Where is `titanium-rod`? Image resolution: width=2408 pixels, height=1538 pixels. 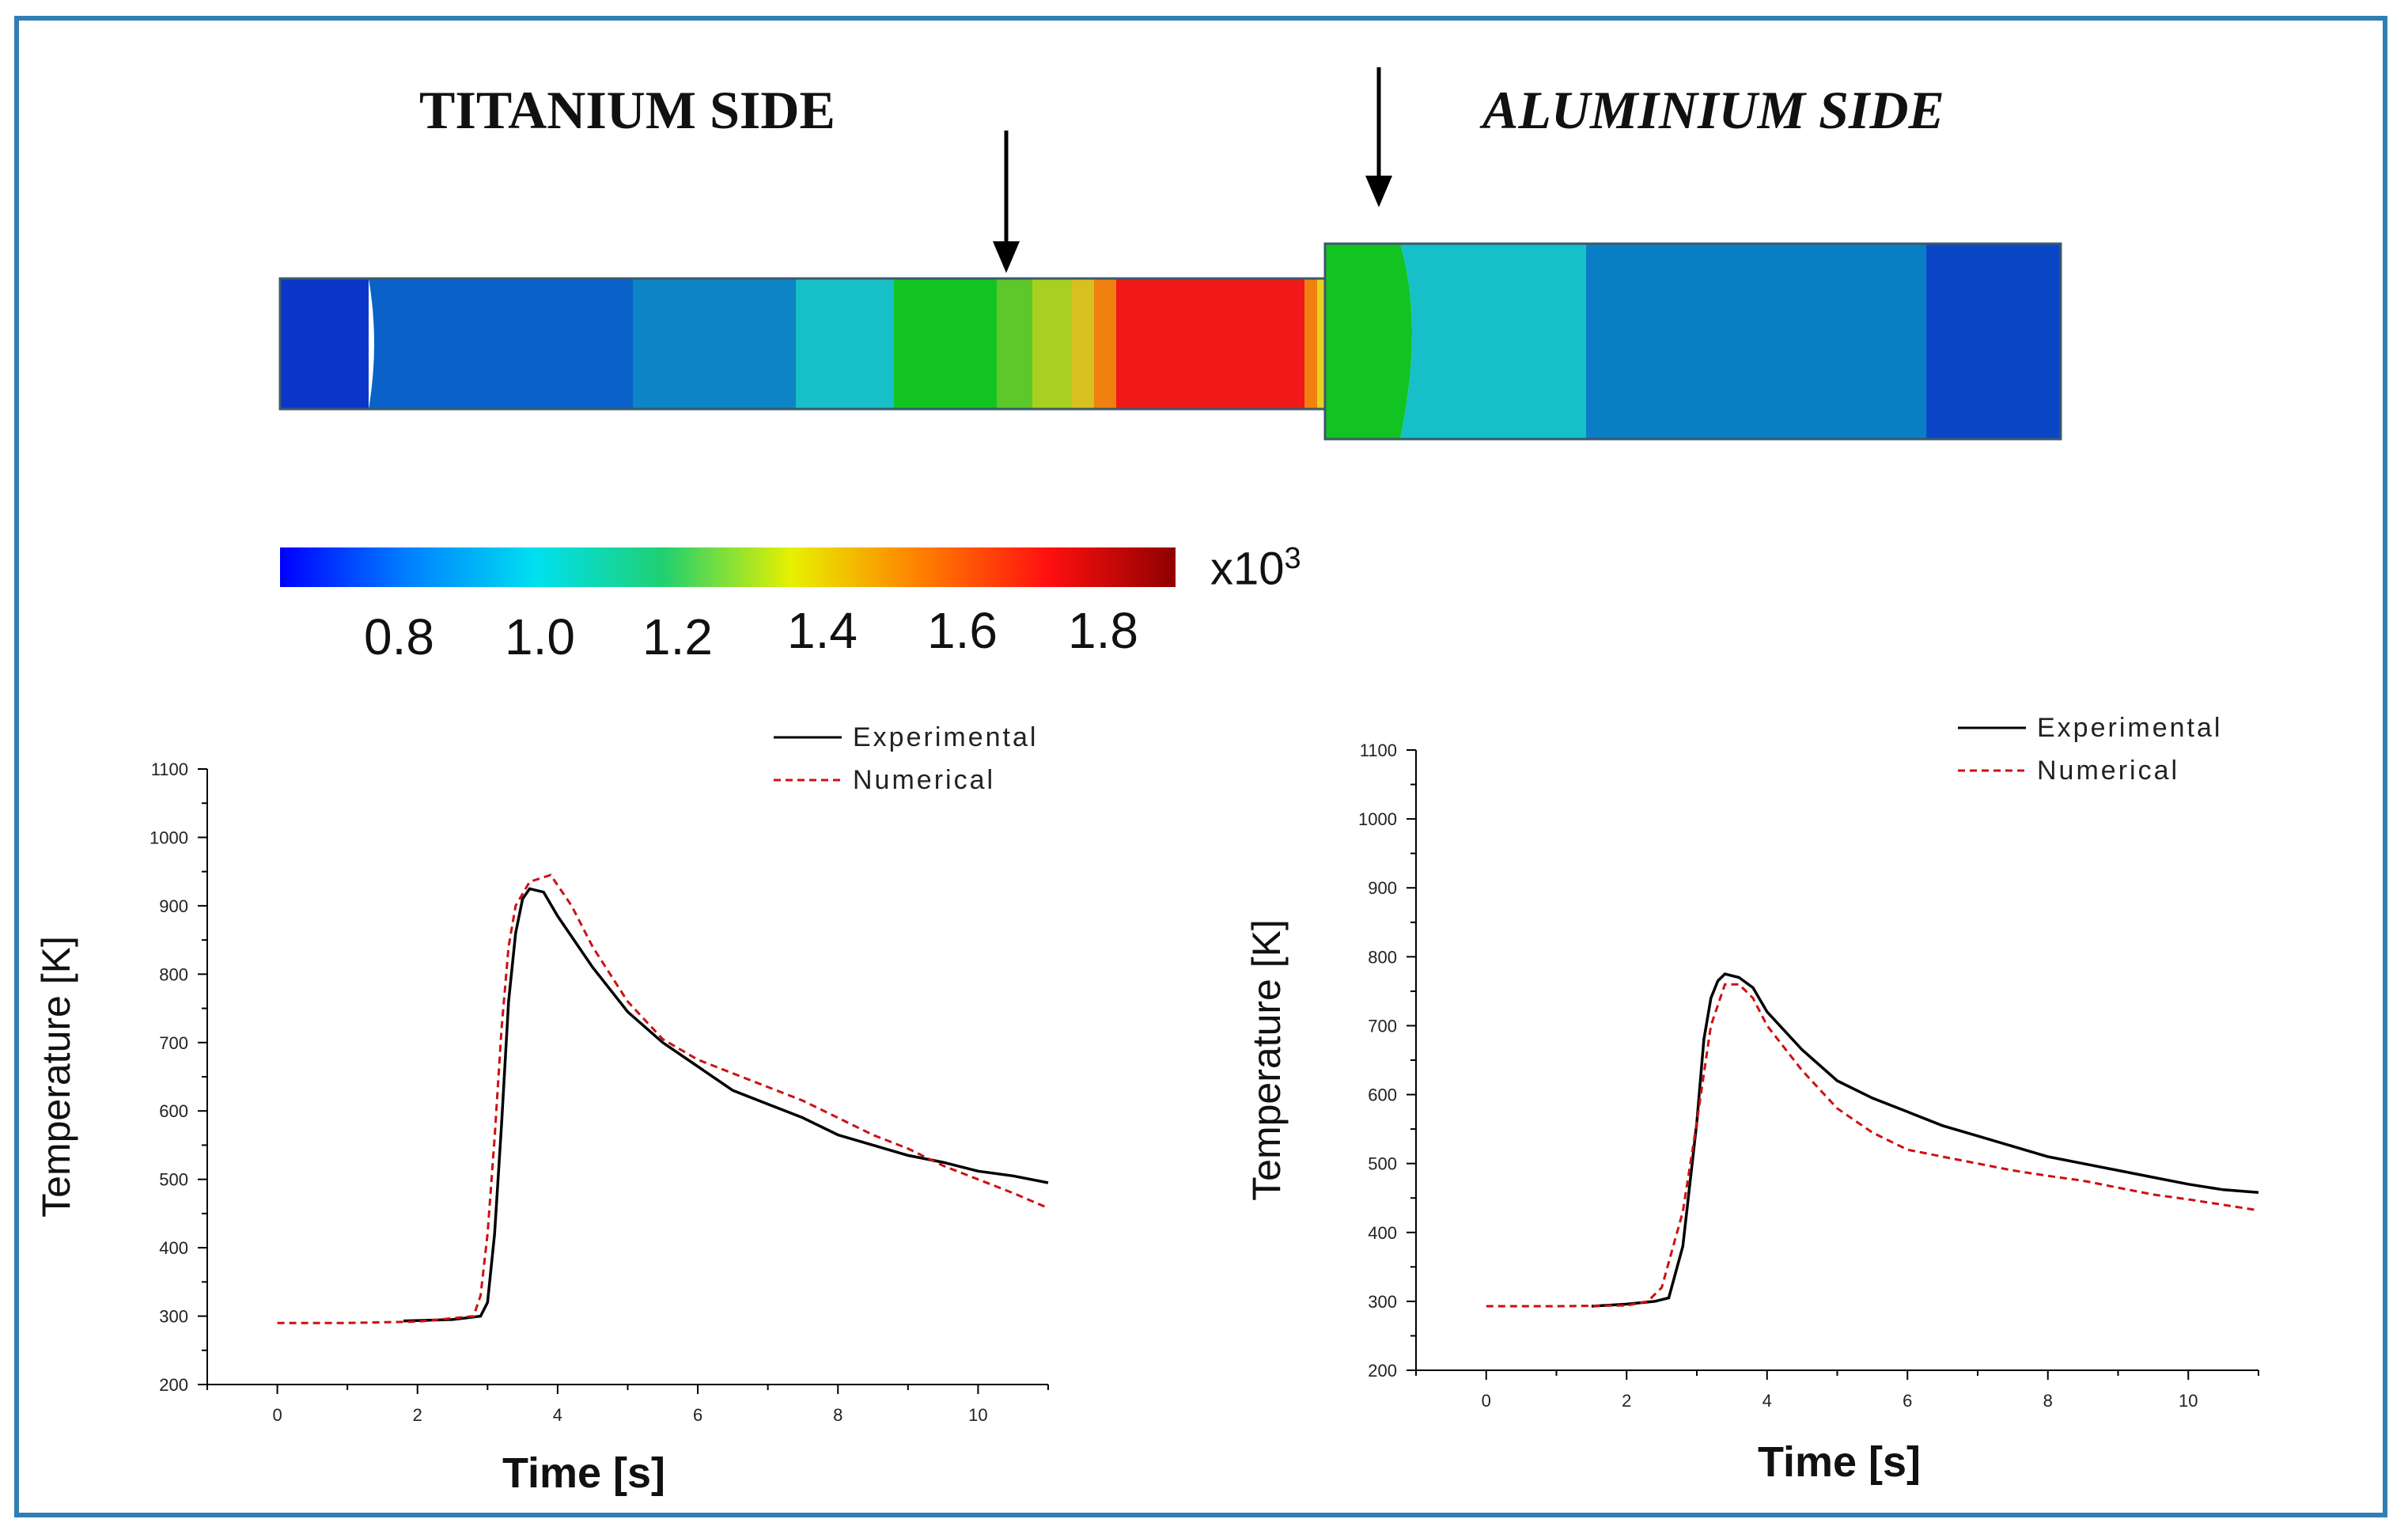 titanium-rod is located at coordinates (802, 344).